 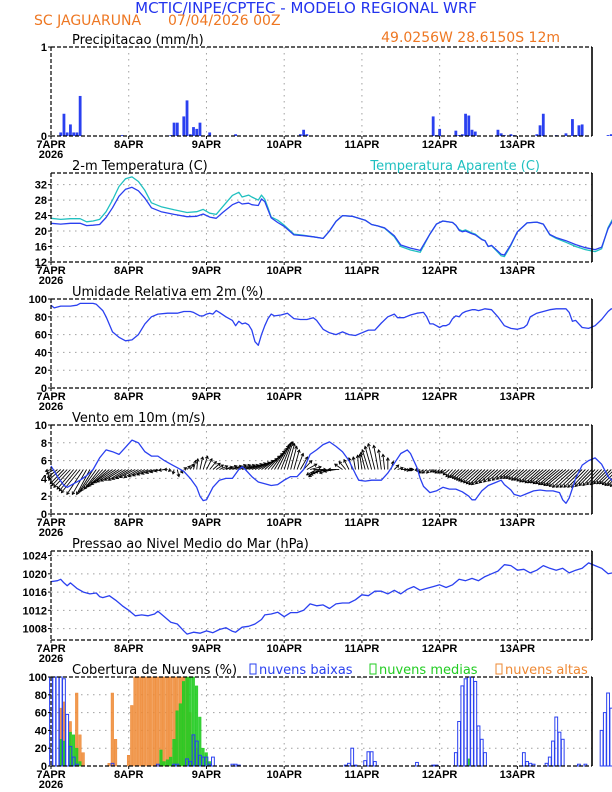 I want to click on x-tick-label: 11APR, so click(x=361, y=523).